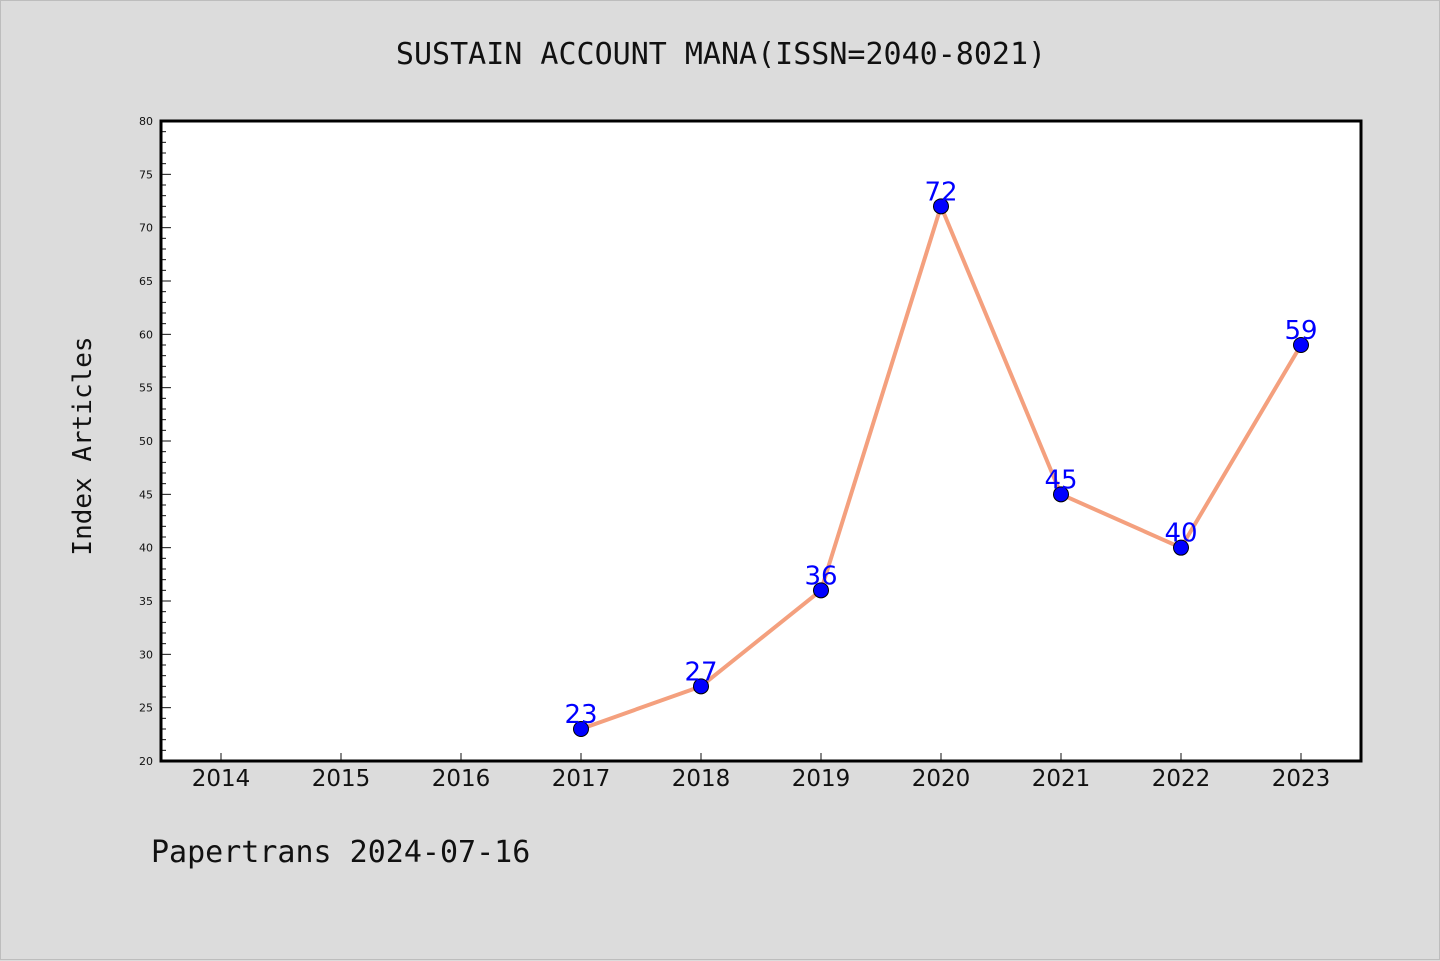 The image size is (1440, 961). Describe the element at coordinates (146, 121) in the screenshot. I see `y-tick-label: 80` at that location.